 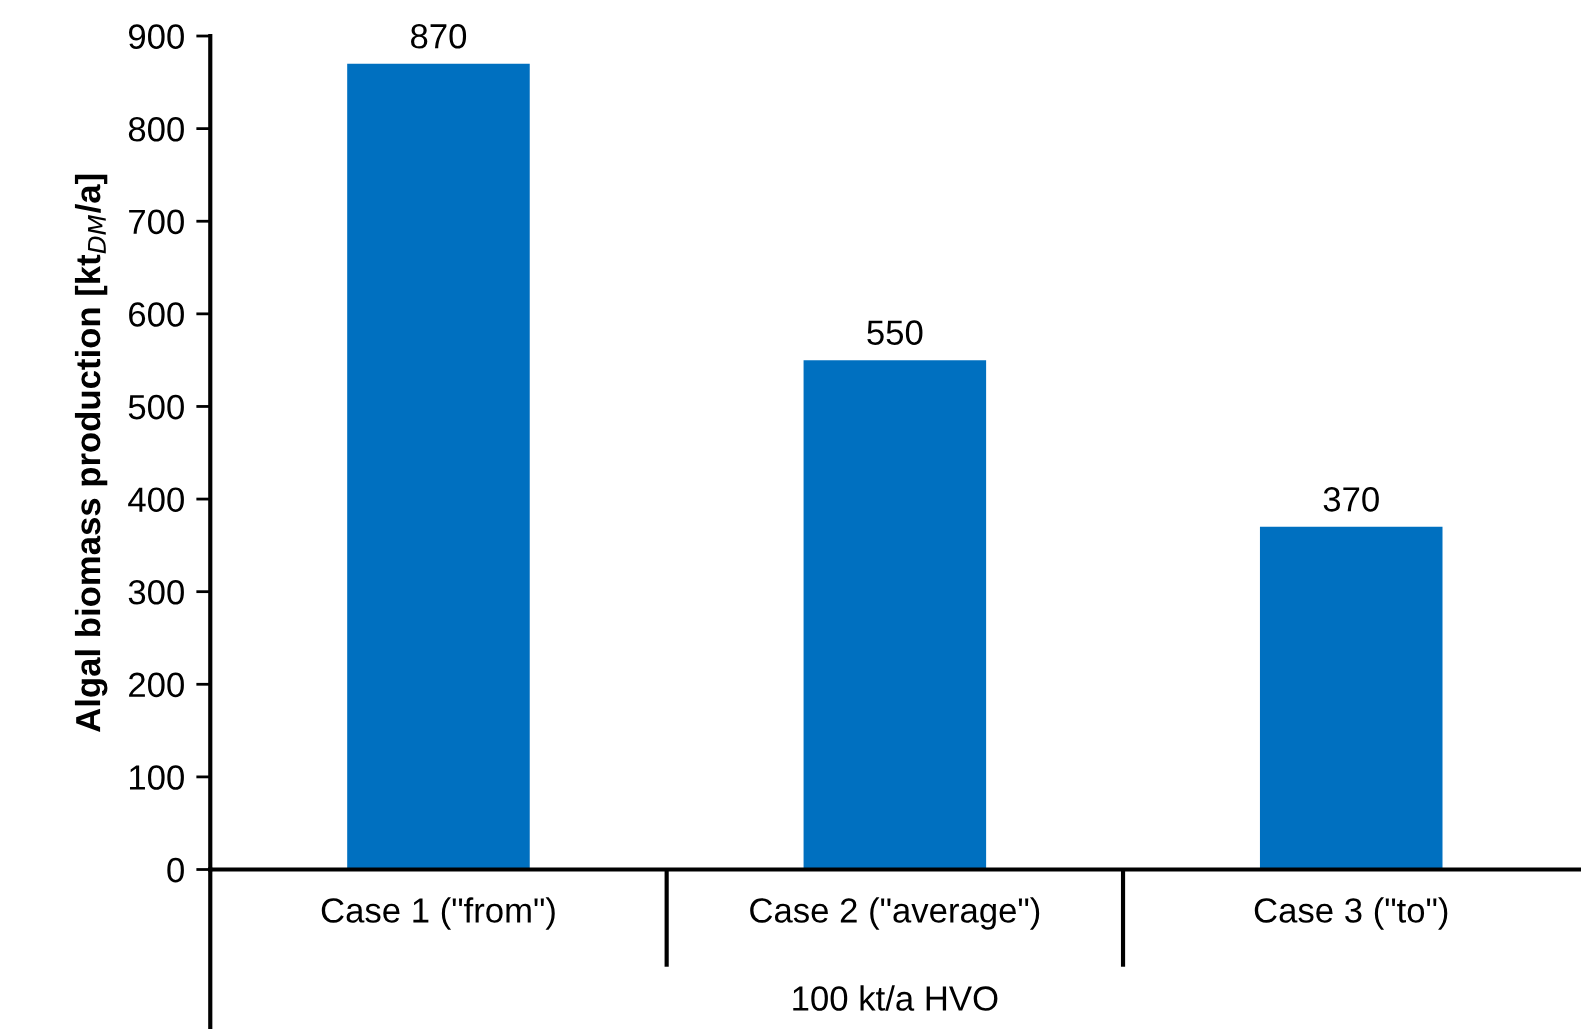 What do you see at coordinates (156, 129) in the screenshot?
I see `y-tick-label: 800` at bounding box center [156, 129].